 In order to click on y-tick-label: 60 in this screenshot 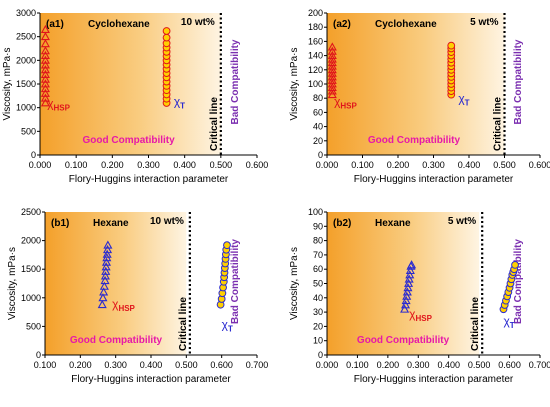, I will do `click(318, 269)`.